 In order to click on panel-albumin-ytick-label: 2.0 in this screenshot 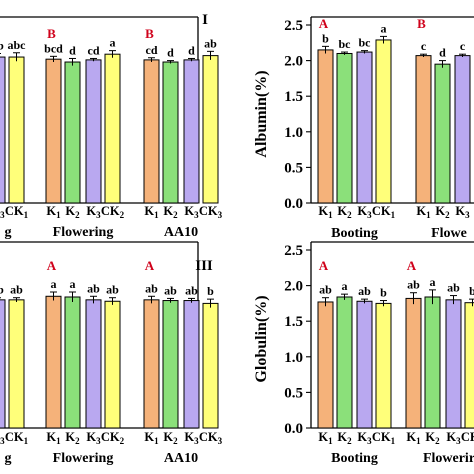, I will do `click(293, 62)`.